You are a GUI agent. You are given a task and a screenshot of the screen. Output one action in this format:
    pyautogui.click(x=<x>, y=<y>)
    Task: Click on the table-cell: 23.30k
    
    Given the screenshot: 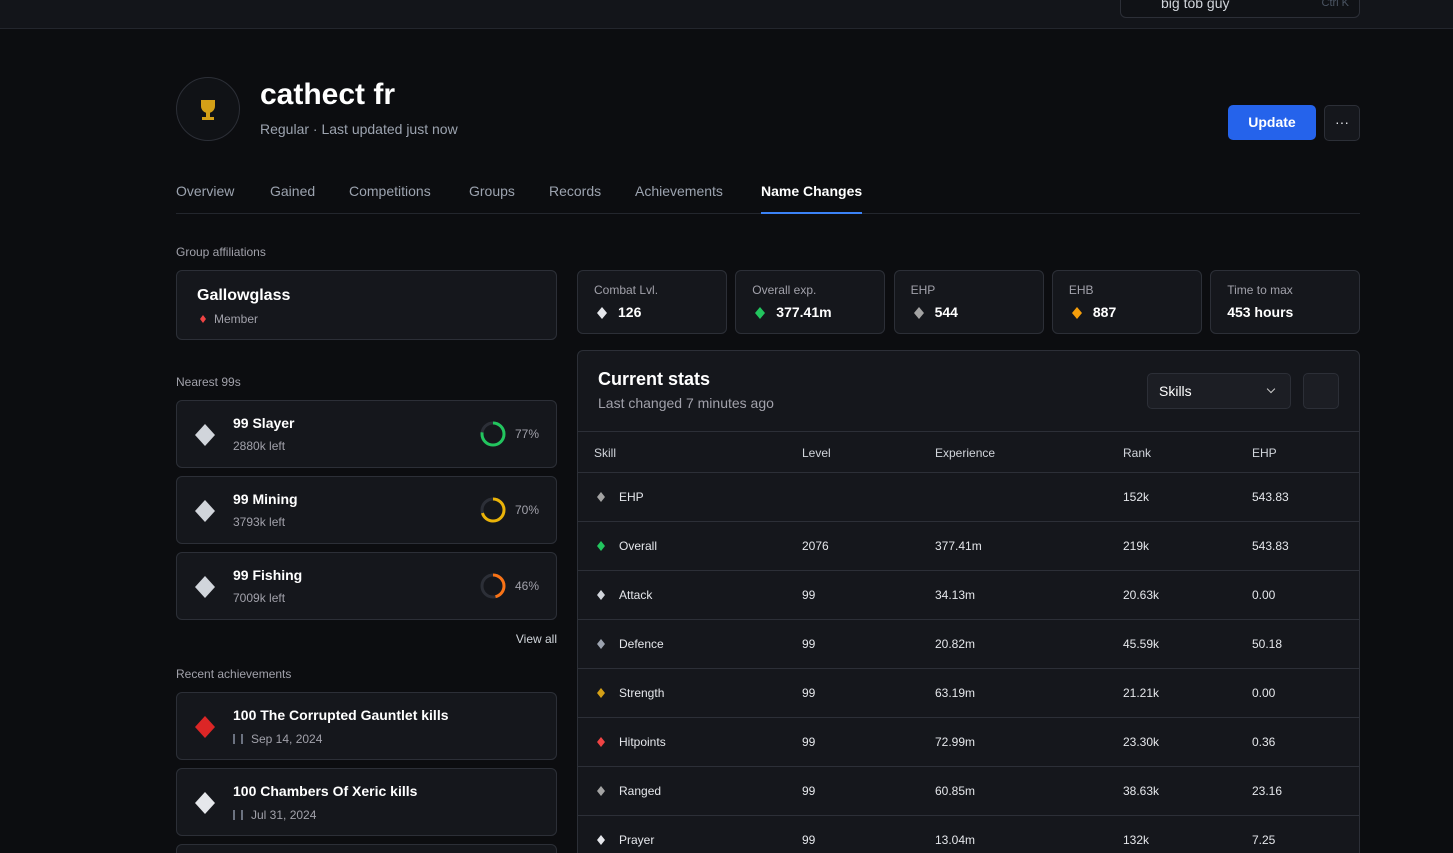 What is the action you would take?
    pyautogui.click(x=1141, y=742)
    